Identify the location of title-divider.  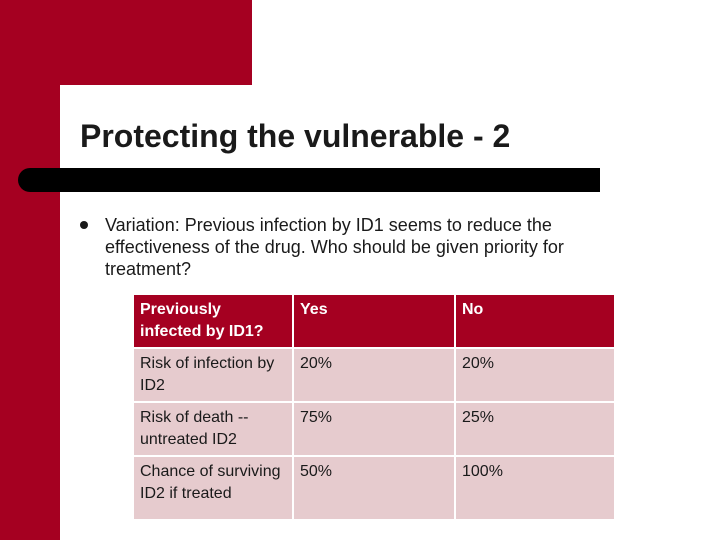
(309, 180).